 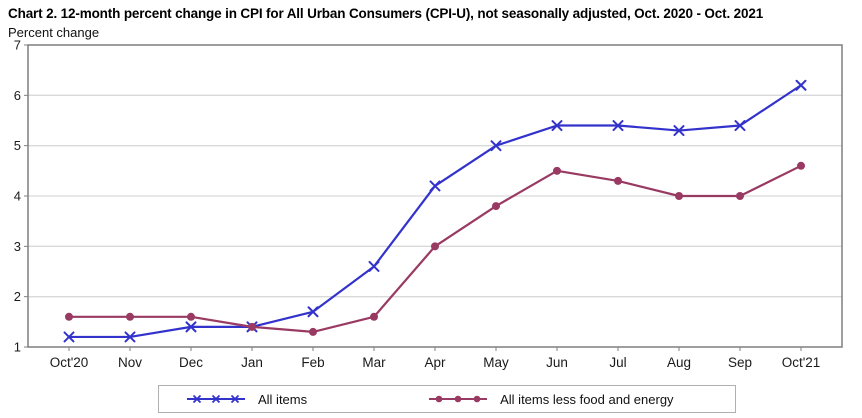 What do you see at coordinates (557, 362) in the screenshot?
I see `x-tick-label: Jun` at bounding box center [557, 362].